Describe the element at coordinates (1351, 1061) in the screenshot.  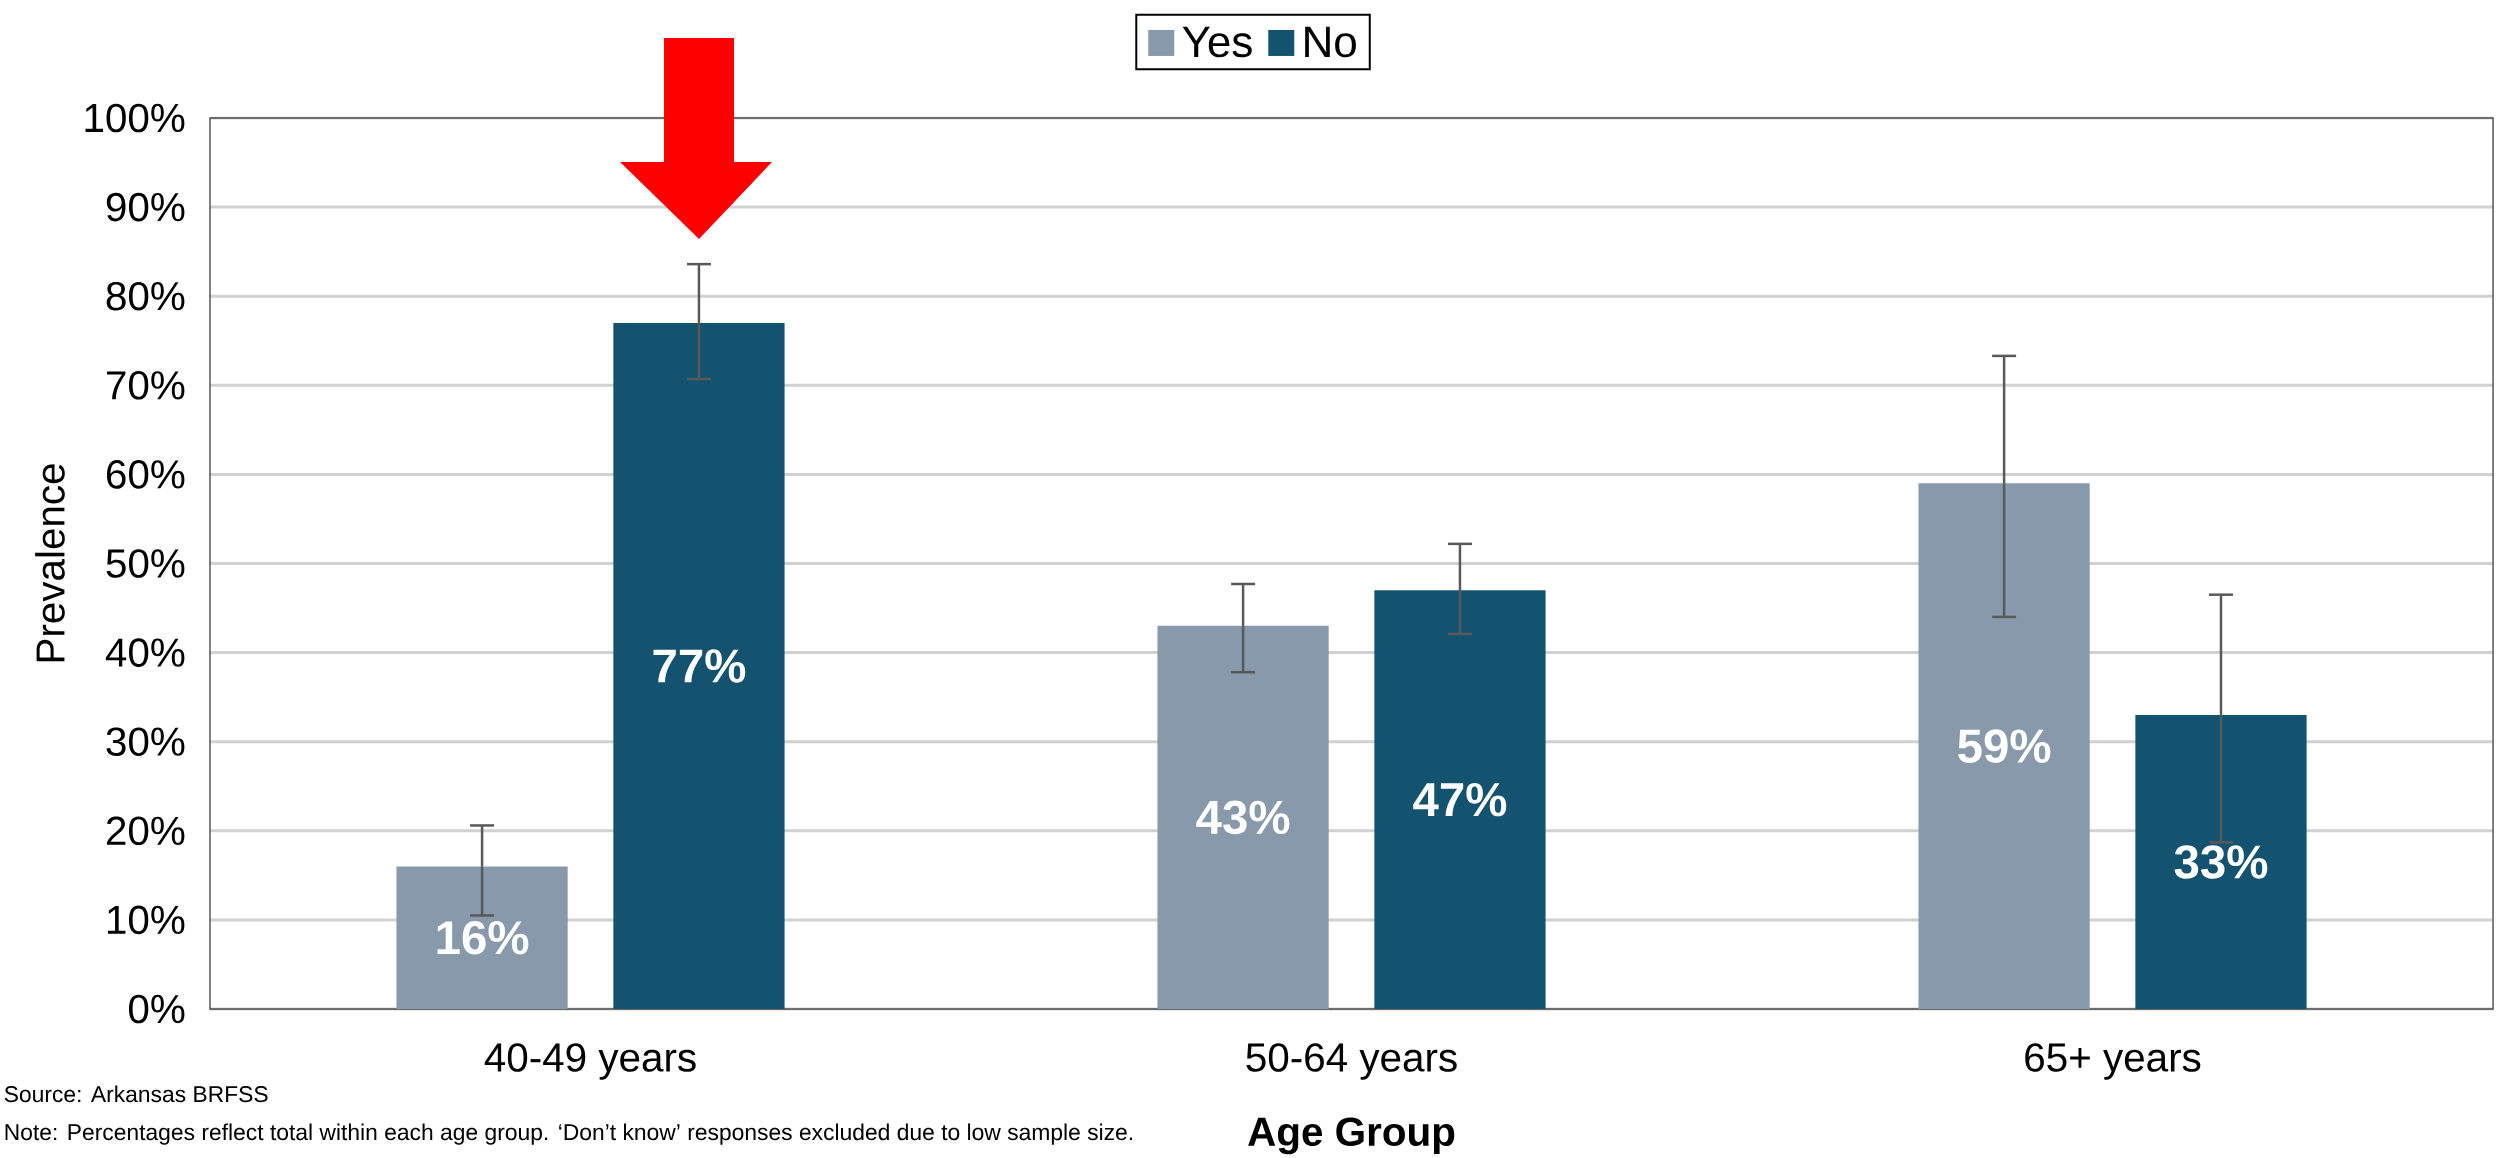
I see `x-tick-label: 50-64 years` at that location.